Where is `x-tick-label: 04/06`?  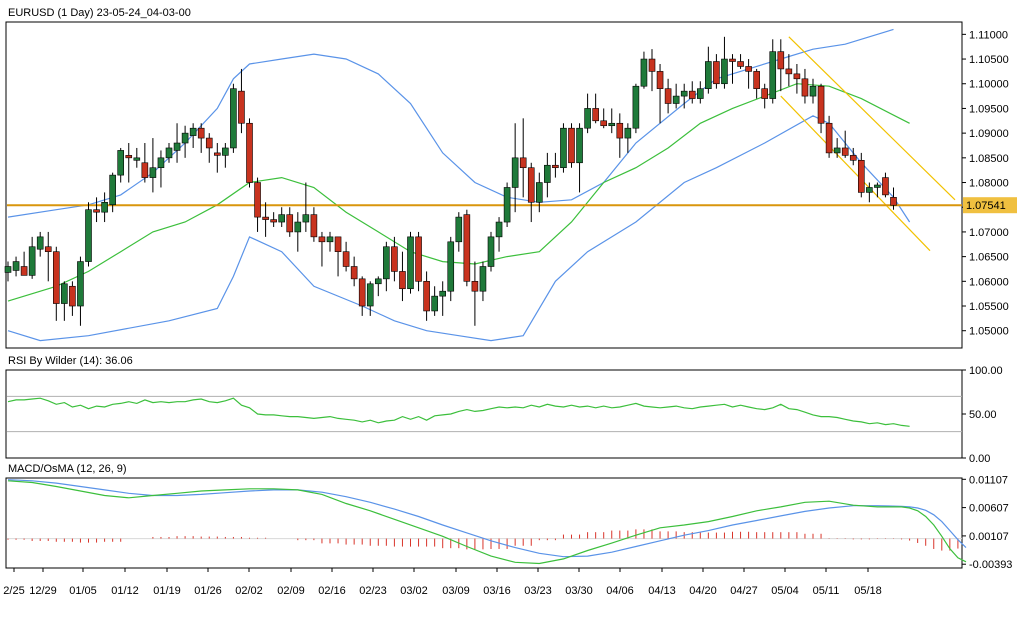 x-tick-label: 04/06 is located at coordinates (620, 591).